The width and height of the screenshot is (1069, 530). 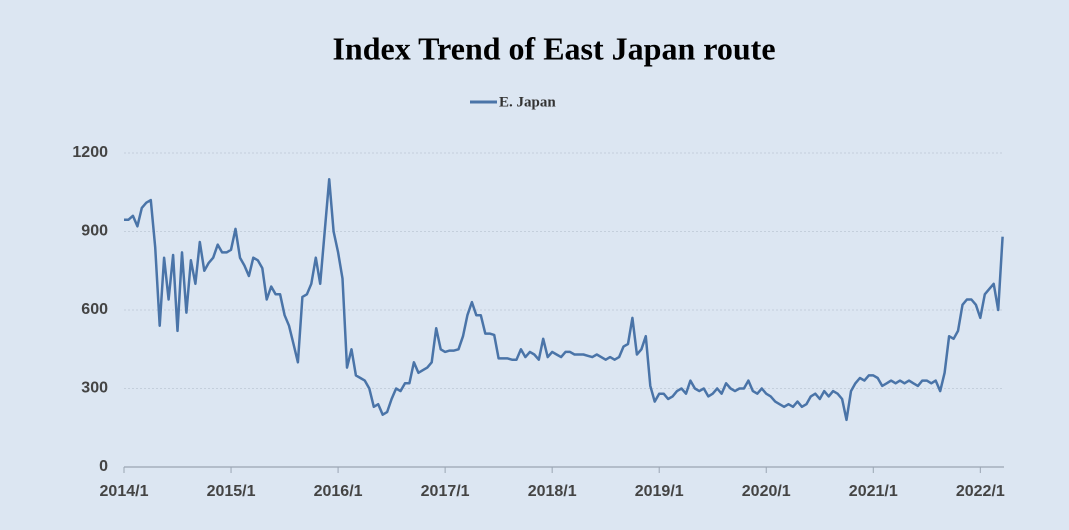 I want to click on y-tick-label: 1200, so click(x=90, y=152).